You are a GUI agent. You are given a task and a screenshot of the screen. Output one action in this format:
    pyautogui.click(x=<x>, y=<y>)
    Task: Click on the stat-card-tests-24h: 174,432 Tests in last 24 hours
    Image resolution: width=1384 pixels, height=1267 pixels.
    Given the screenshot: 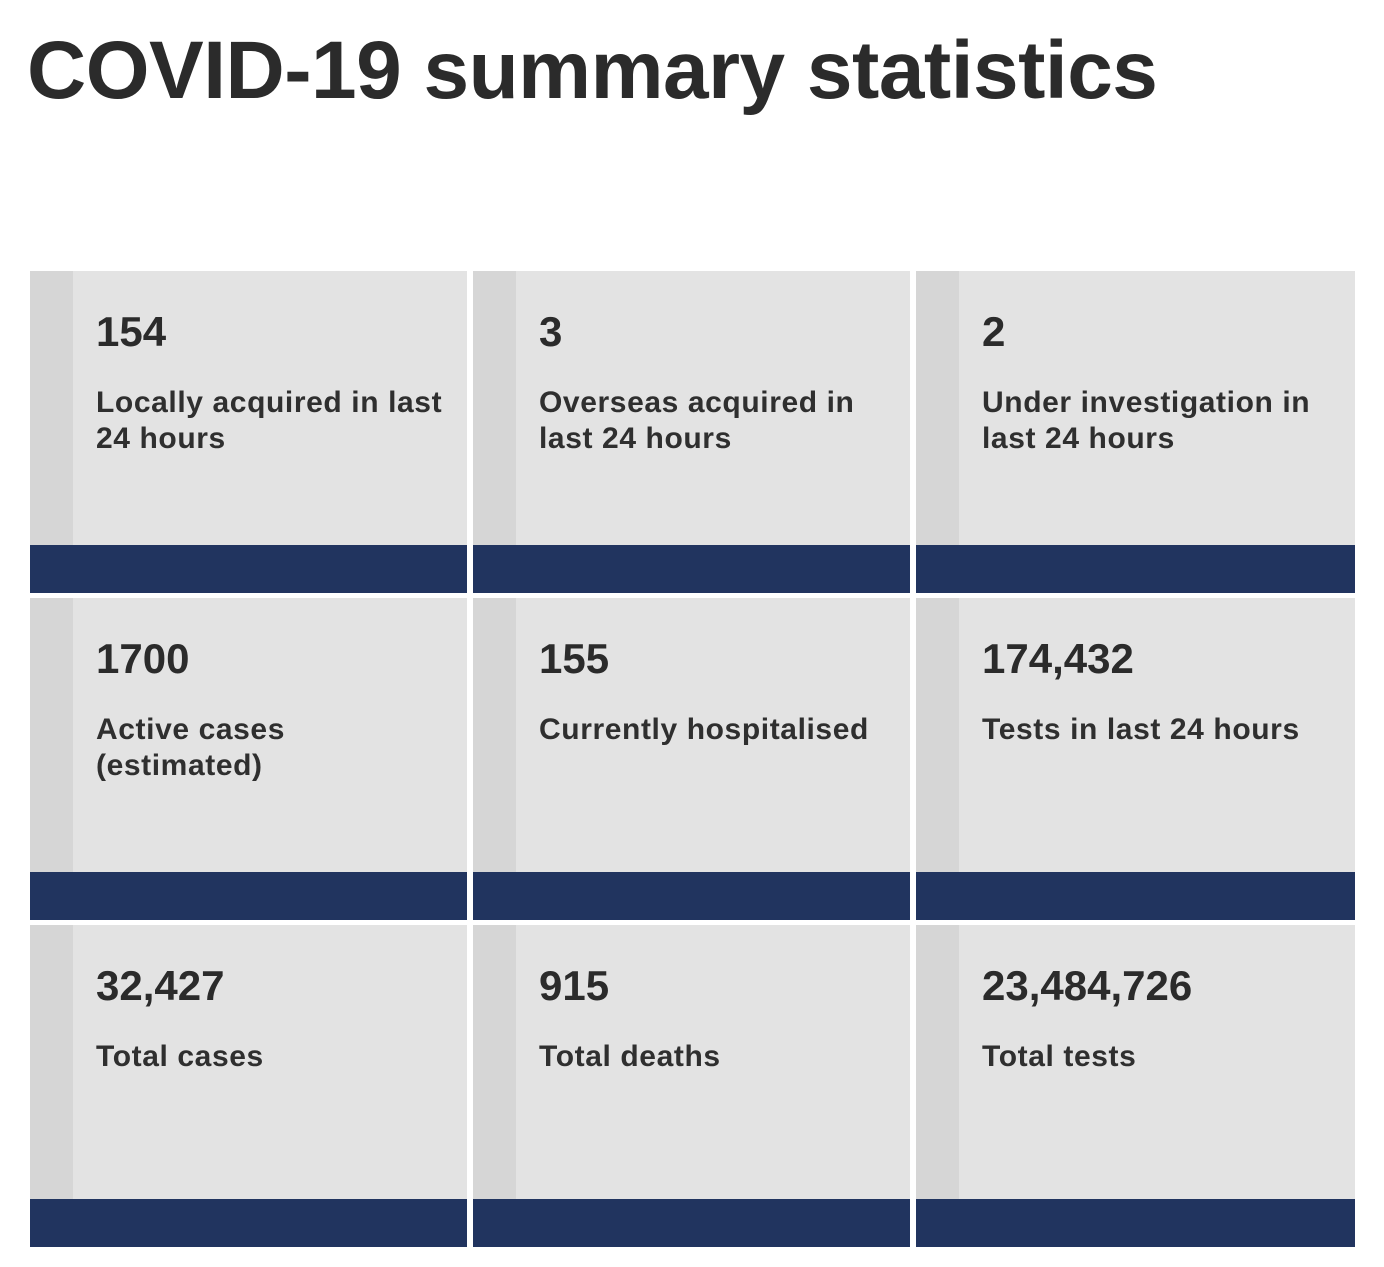 What is the action you would take?
    pyautogui.click(x=1135, y=759)
    